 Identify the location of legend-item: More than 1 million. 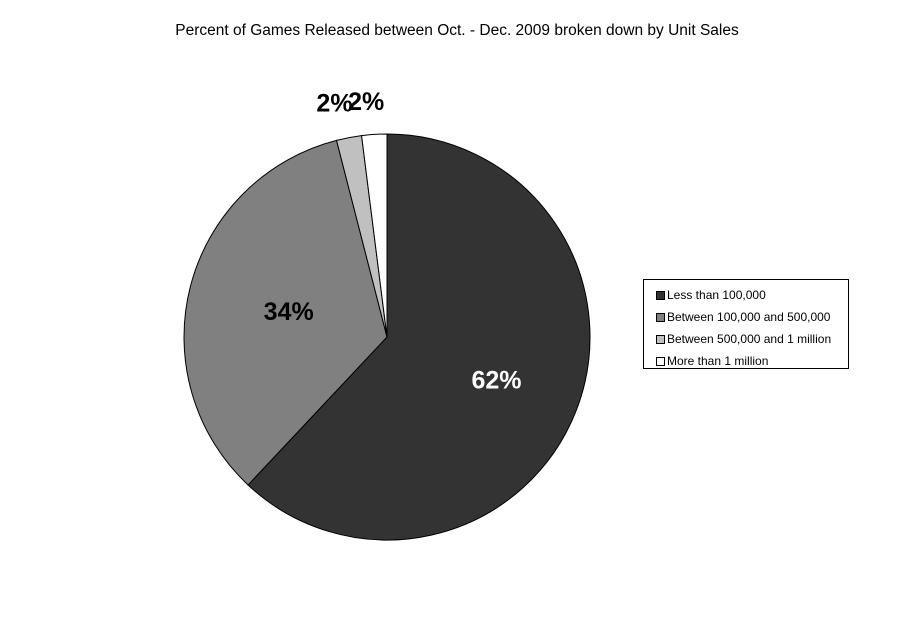
(746, 361).